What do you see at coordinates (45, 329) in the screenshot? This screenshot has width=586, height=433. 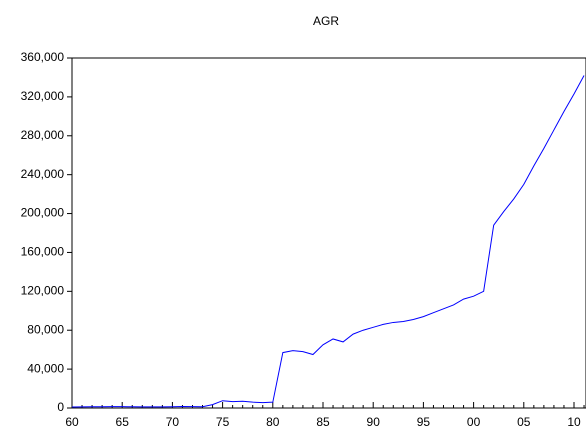 I see `y-tick-label: 80,000` at bounding box center [45, 329].